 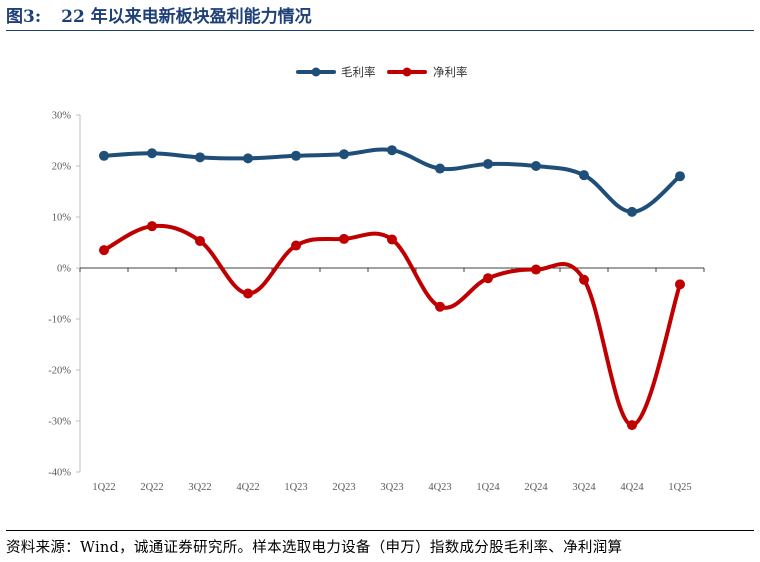 I want to click on title-rule, so click(x=380, y=30).